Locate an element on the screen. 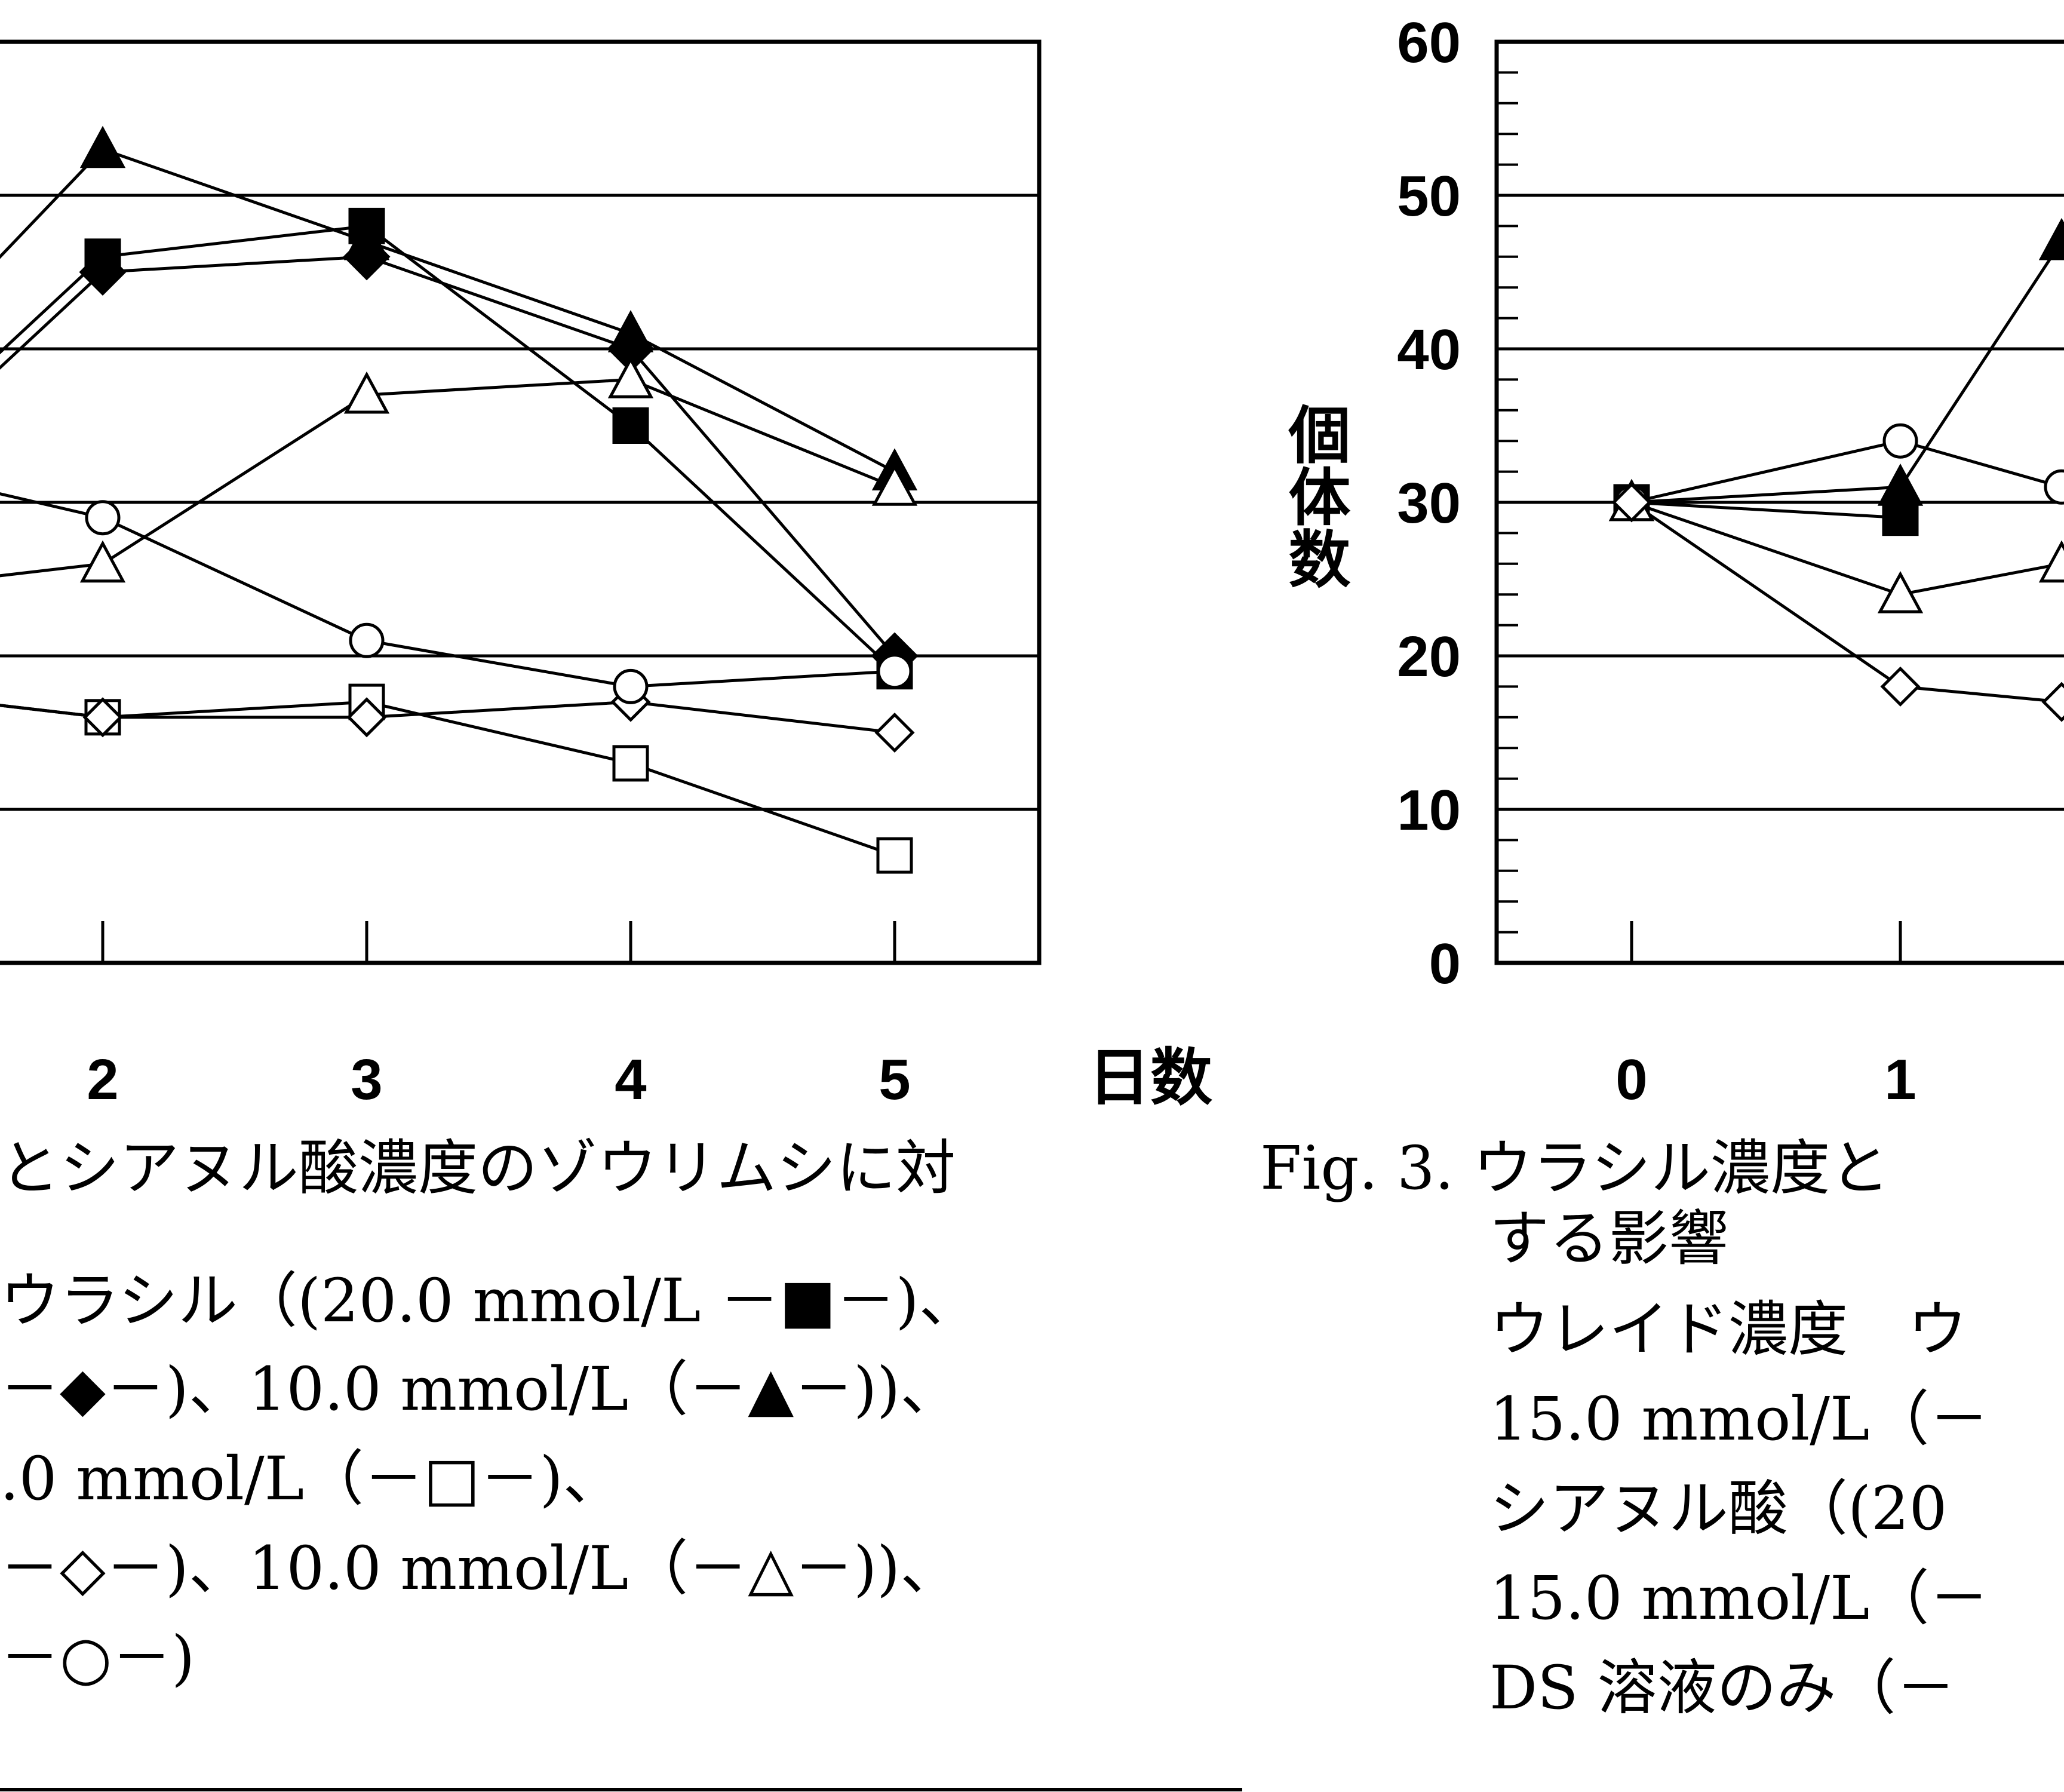 Image resolution: width=2064 pixels, height=1792 pixels. caption-left-line: －◇－)、10.0 mmol/L（－△－))、 is located at coordinates (480, 1568).